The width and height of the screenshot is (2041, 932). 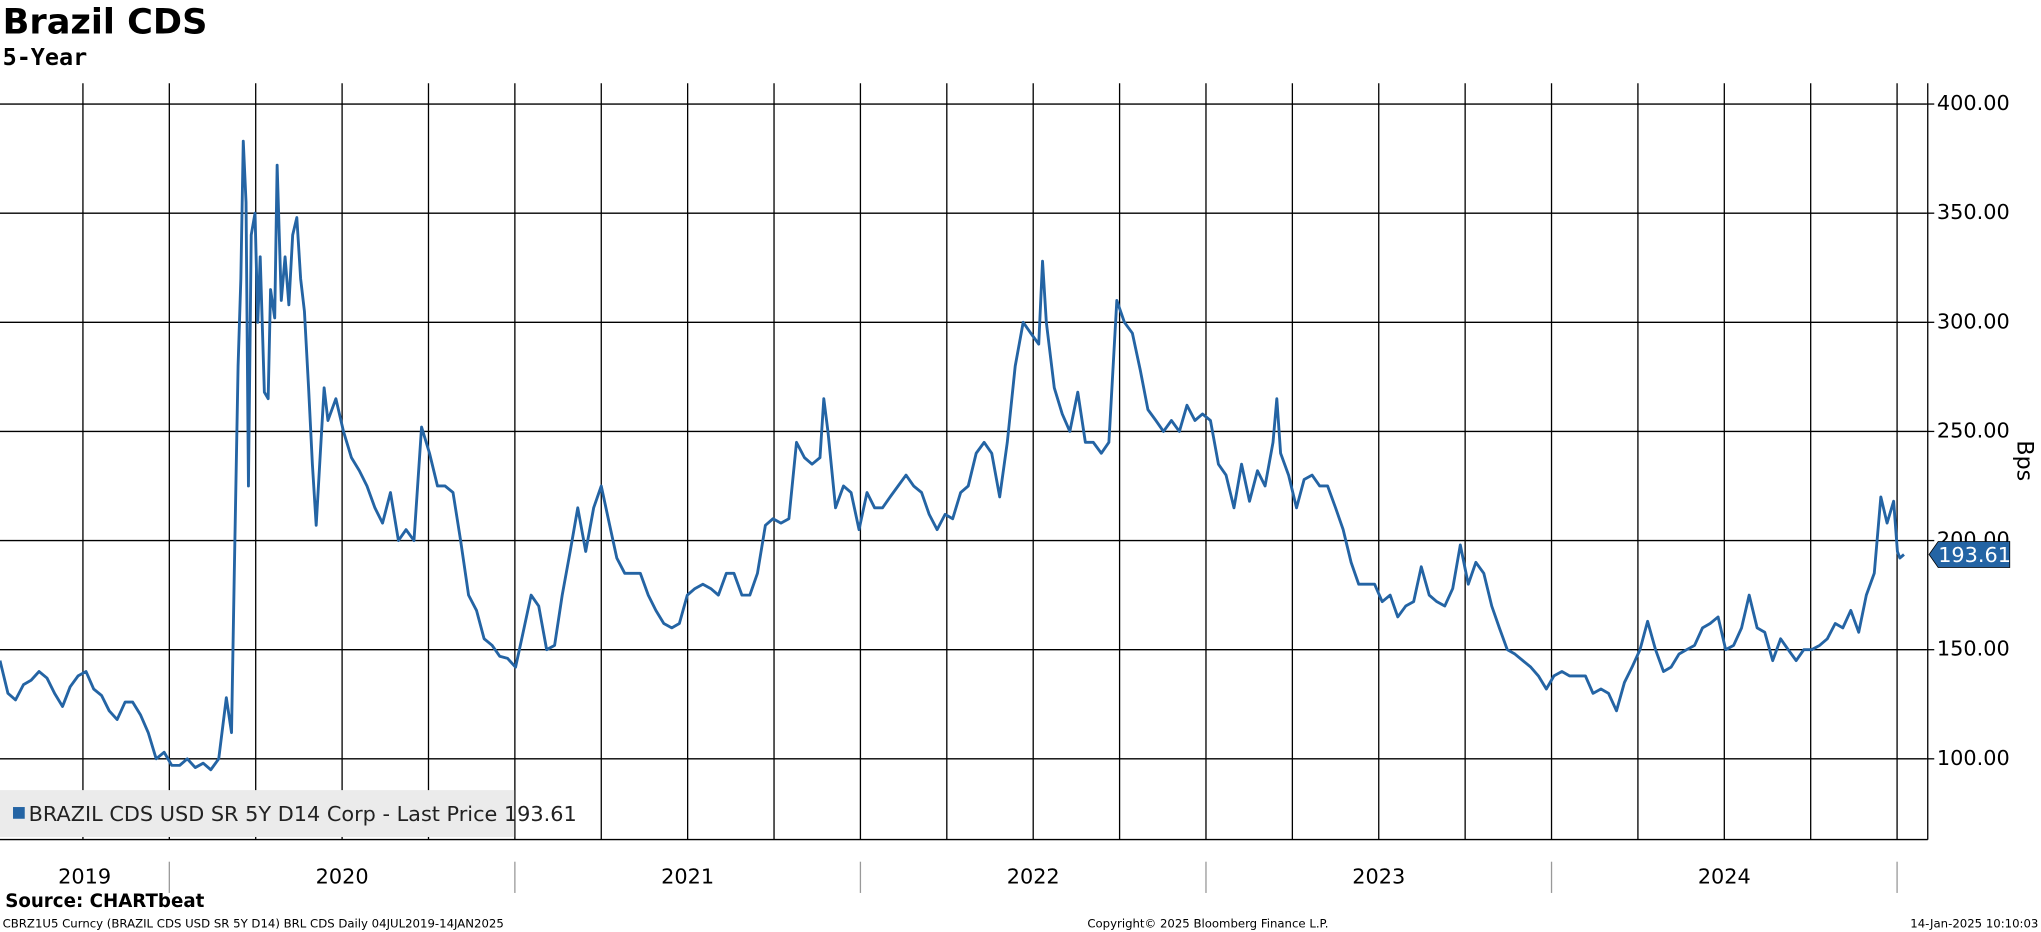 What do you see at coordinates (687, 876) in the screenshot?
I see `x-tick-label: 2021` at bounding box center [687, 876].